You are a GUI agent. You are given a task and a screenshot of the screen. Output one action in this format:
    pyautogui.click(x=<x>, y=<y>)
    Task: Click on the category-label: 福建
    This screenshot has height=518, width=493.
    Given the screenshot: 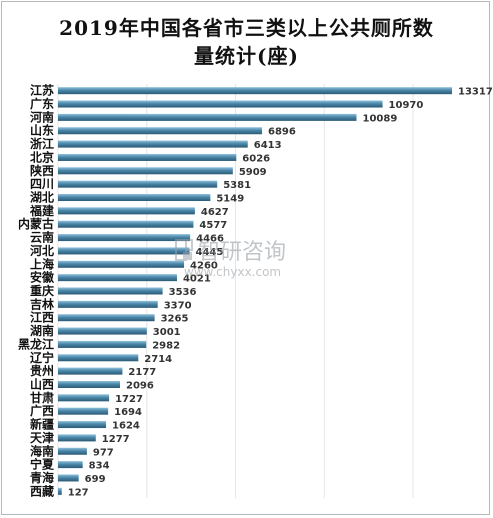 What is the action you would take?
    pyautogui.click(x=42, y=210)
    